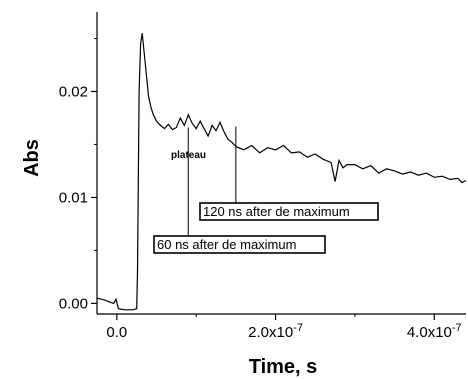 The width and height of the screenshot is (468, 379). I want to click on x-tick-label: 4.0x10⁻⁷, so click(434, 331).